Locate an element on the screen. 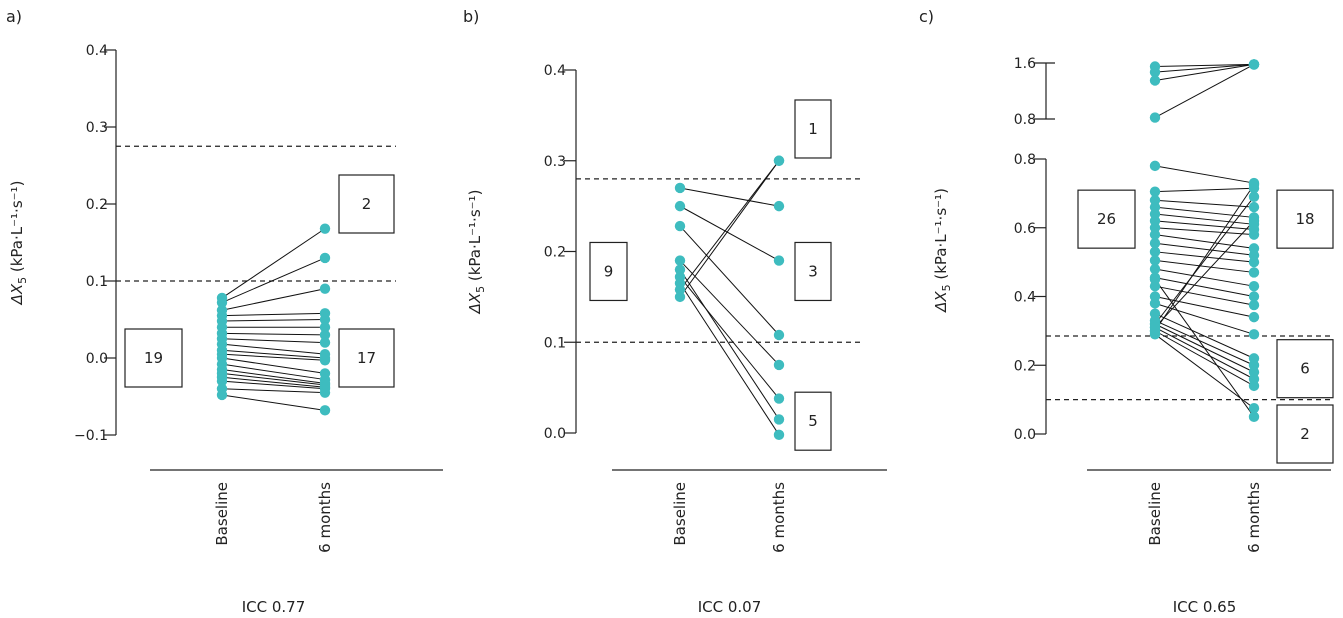  count-box-label: 18 is located at coordinates (1304, 219).